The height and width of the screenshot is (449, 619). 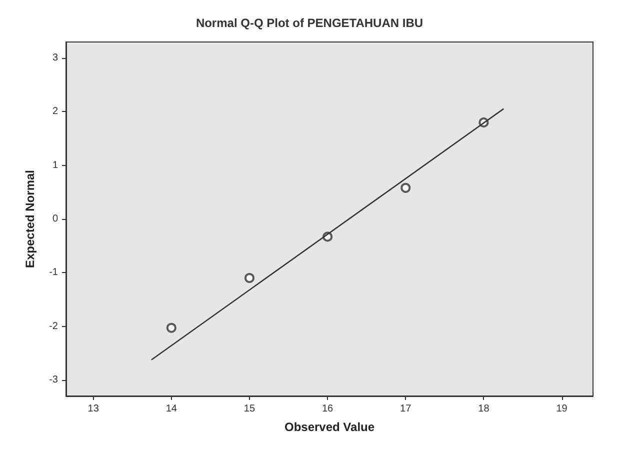 I want to click on x-tick-label: 19, so click(x=562, y=409).